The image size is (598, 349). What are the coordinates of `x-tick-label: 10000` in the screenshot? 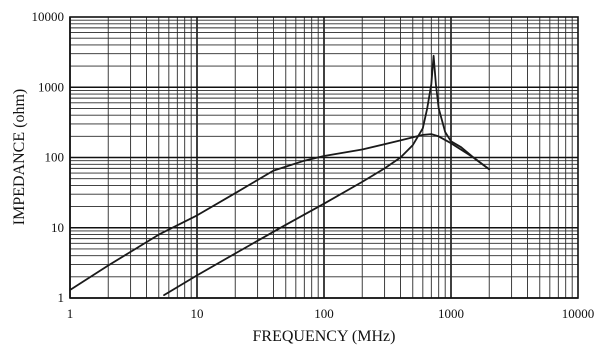 It's located at (578, 313).